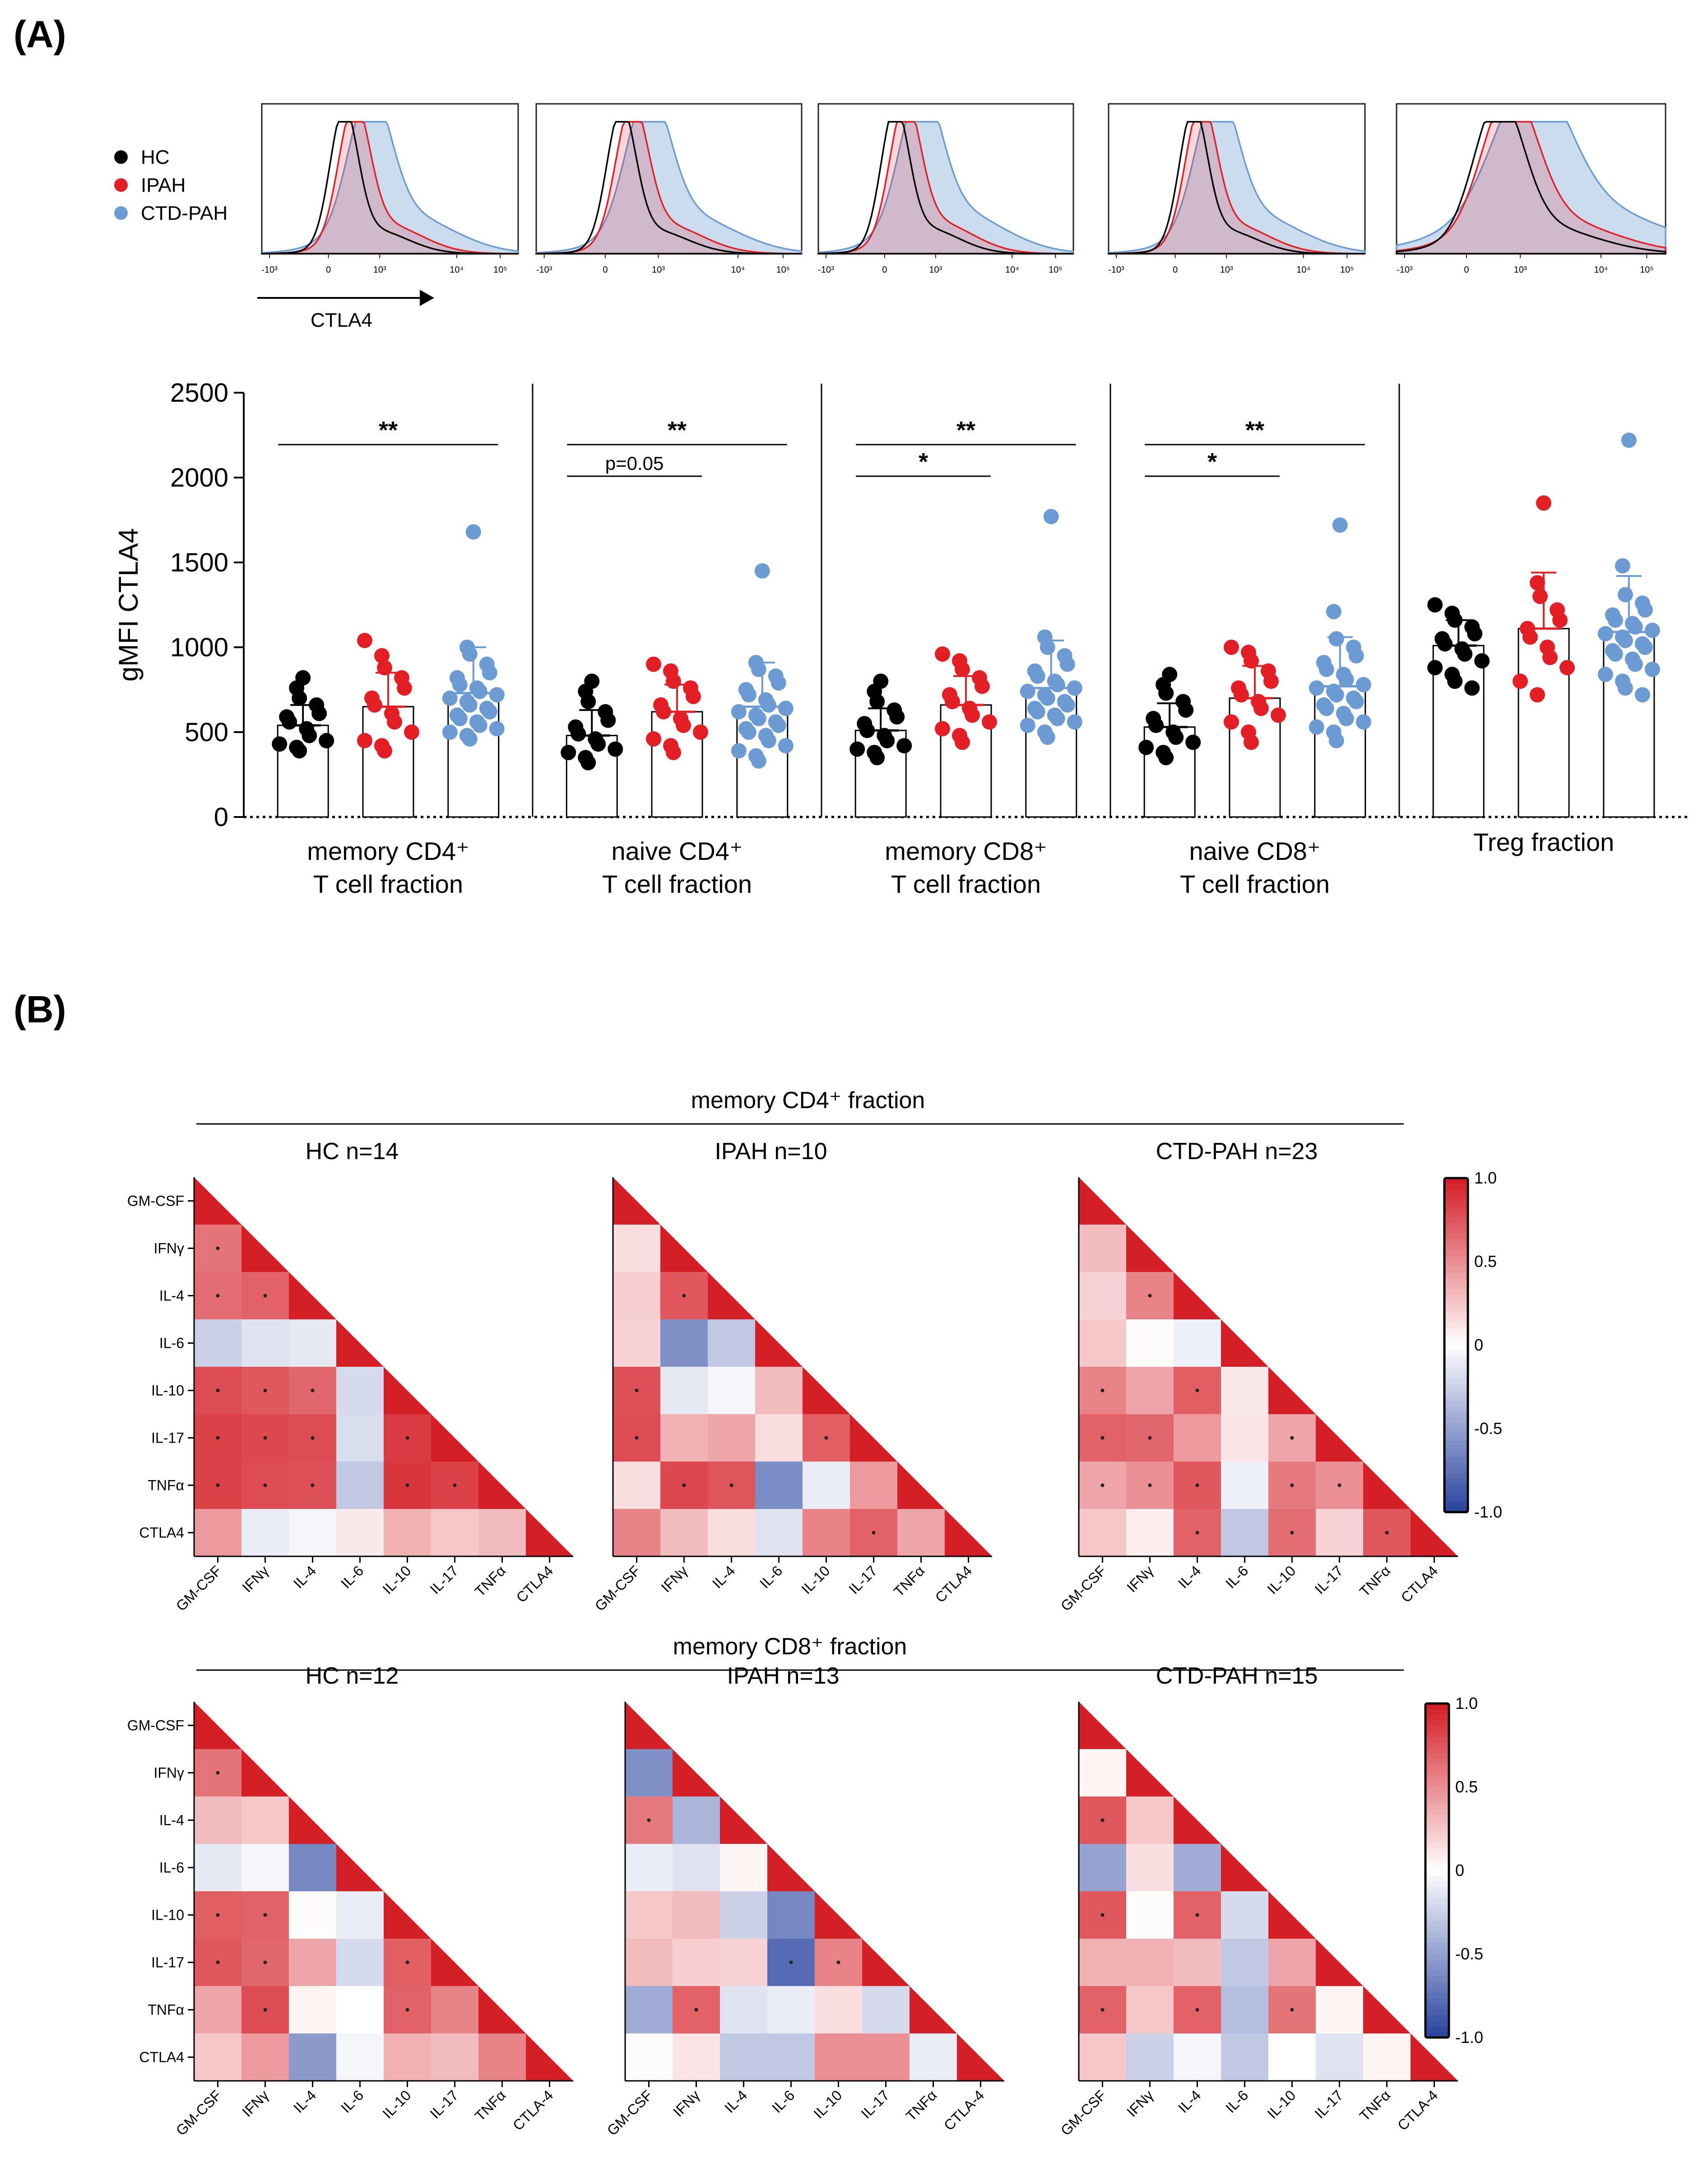  Describe the element at coordinates (1328, 2104) in the screenshot. I see `col-label-2-5: IL-17` at that location.